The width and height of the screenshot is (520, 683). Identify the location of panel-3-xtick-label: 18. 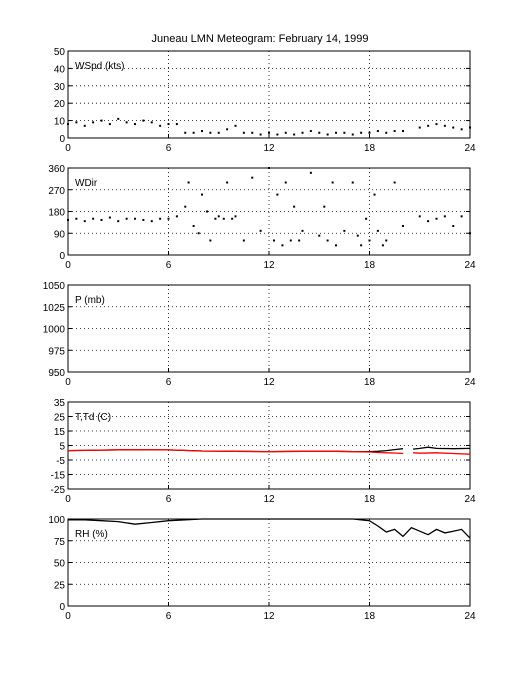
(370, 499).